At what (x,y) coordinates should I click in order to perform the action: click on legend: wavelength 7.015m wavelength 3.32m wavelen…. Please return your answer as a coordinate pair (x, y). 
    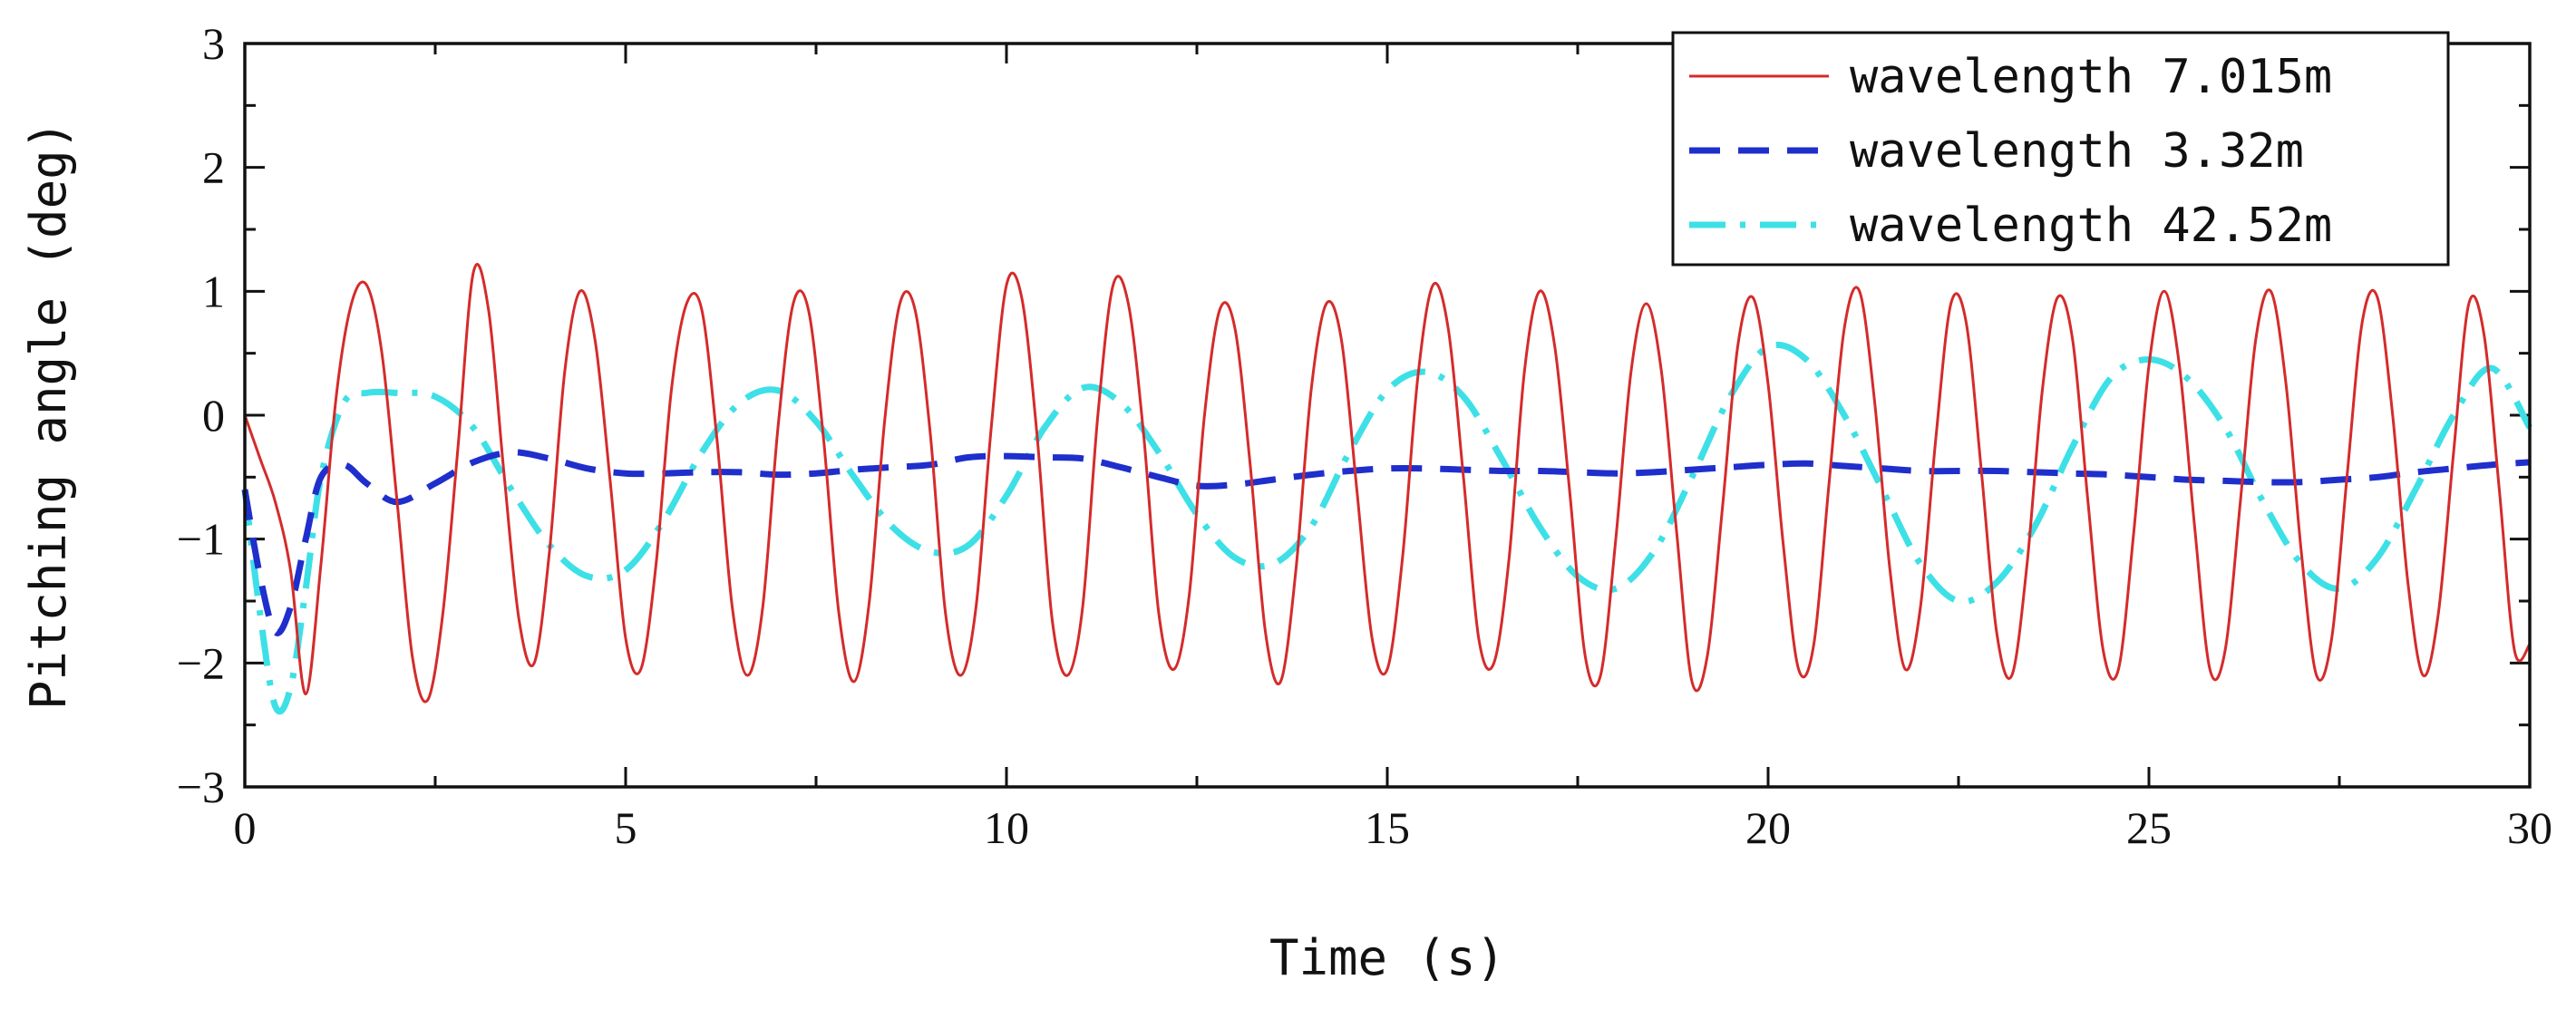
    Looking at the image, I should click on (2060, 149).